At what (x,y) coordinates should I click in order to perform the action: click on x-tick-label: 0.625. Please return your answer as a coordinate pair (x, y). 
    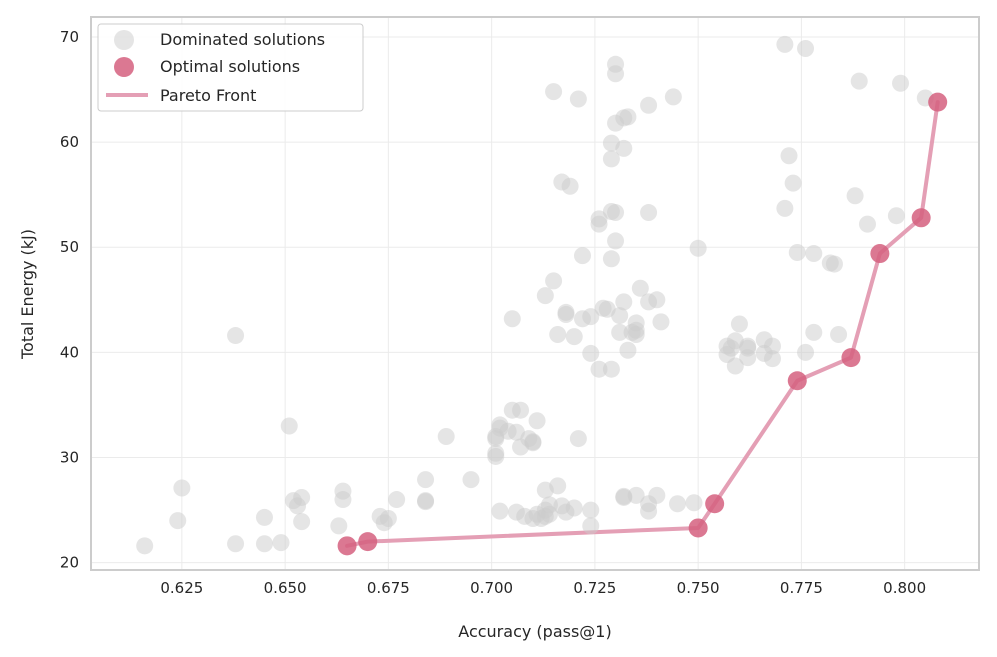
    Looking at the image, I should click on (181, 588).